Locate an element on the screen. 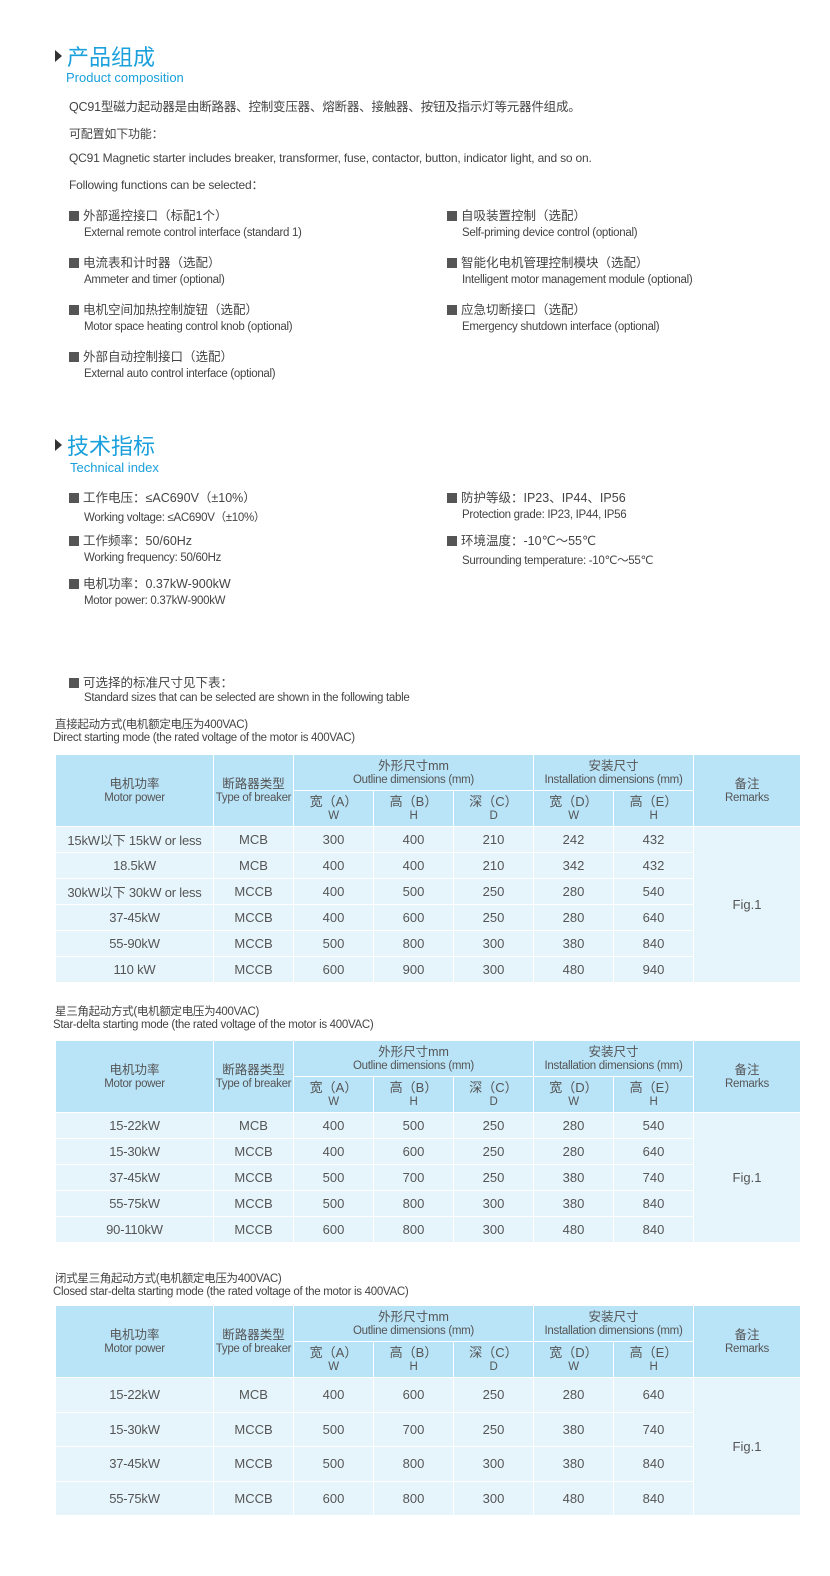  table-cell: 640 is located at coordinates (653, 1151).